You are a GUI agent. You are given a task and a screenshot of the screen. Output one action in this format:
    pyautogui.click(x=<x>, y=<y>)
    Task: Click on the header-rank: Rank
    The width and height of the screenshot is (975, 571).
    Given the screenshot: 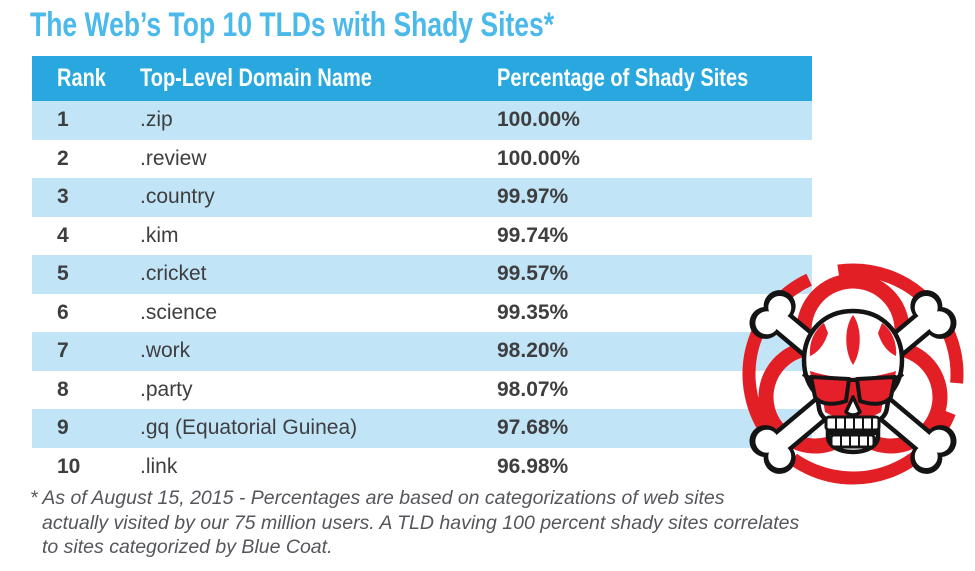 What is the action you would take?
    pyautogui.click(x=86, y=78)
    